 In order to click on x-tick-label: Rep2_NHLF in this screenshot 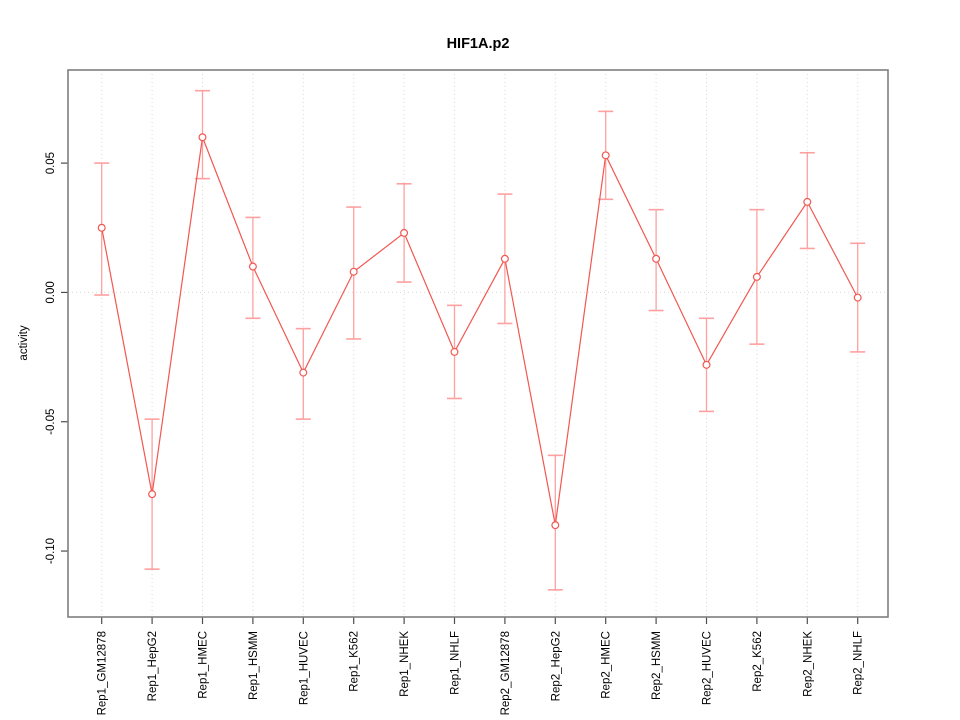, I will do `click(859, 663)`.